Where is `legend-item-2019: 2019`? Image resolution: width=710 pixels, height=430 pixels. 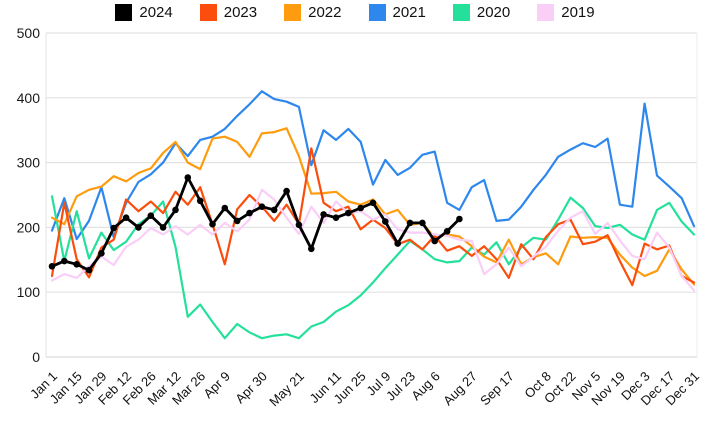
legend-item-2019: 2019 is located at coordinates (566, 12).